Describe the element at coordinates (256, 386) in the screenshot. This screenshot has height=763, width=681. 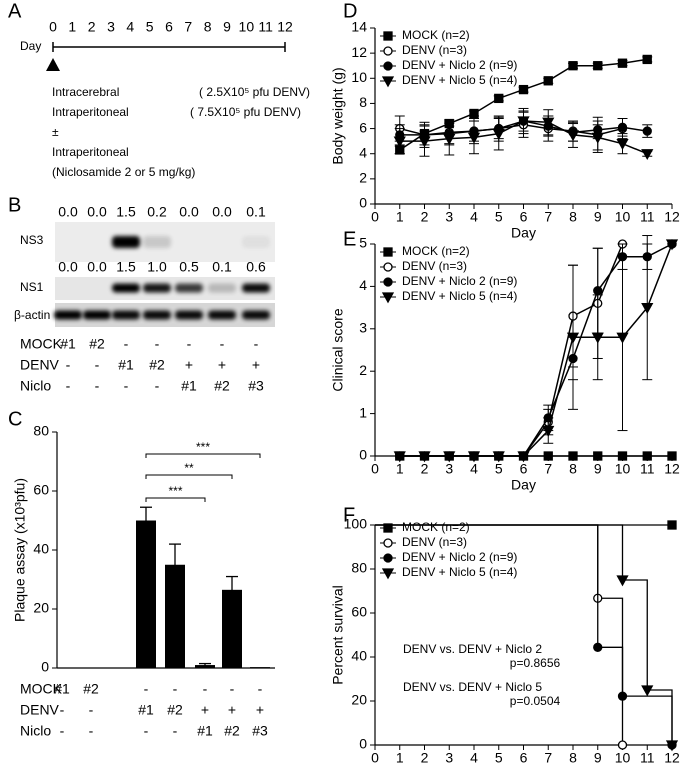
I see `lane-cell: #3` at that location.